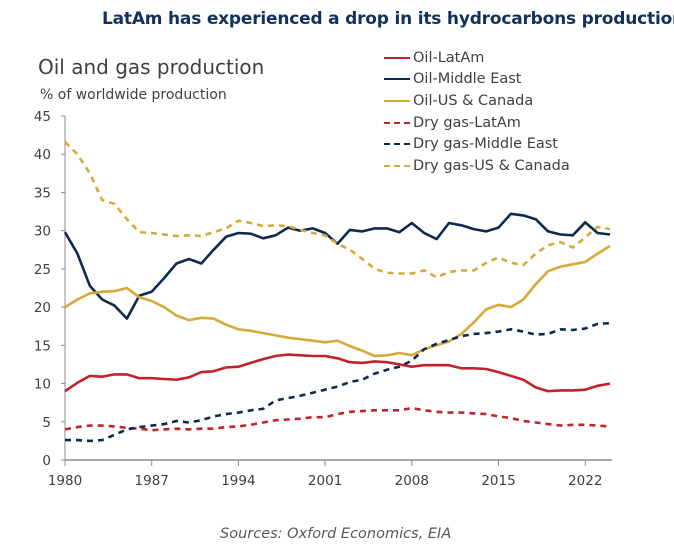 The height and width of the screenshot is (551, 674). I want to click on x-tick-label: 2022, so click(585, 481).